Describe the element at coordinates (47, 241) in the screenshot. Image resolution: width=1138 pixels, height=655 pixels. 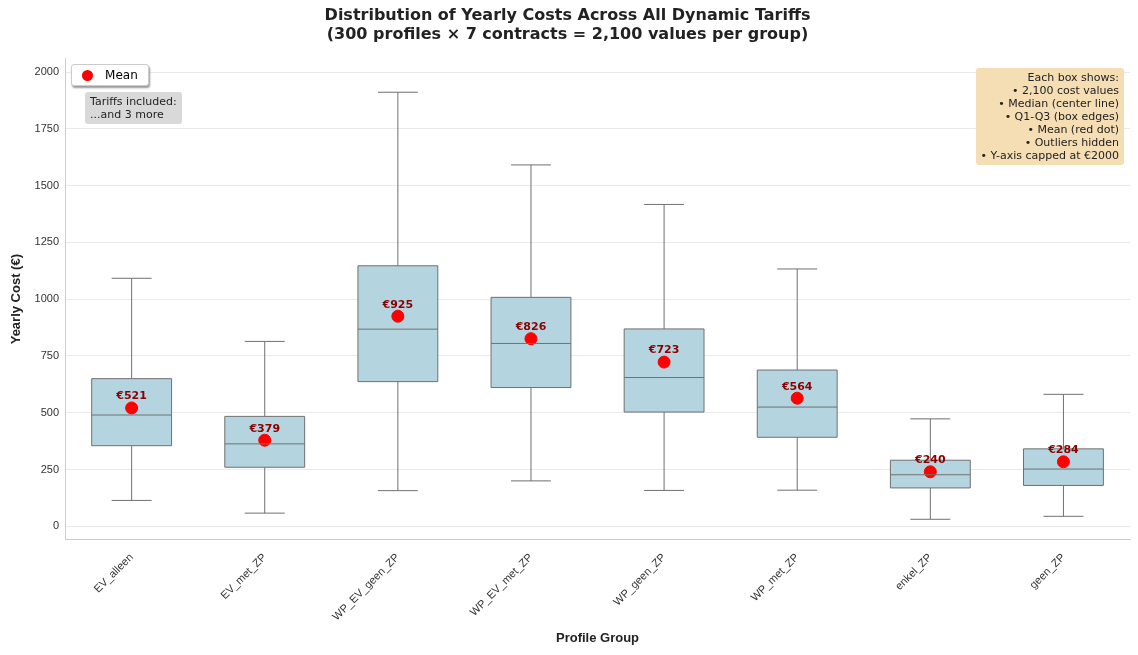
I see `y-tick-label: 1250` at that location.